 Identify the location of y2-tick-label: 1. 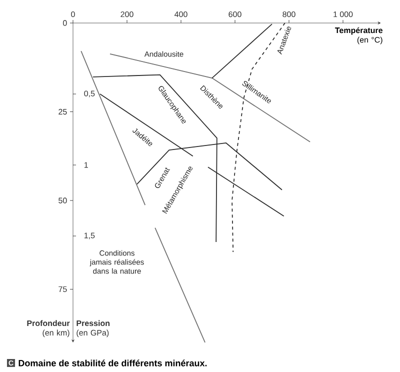
(86, 165).